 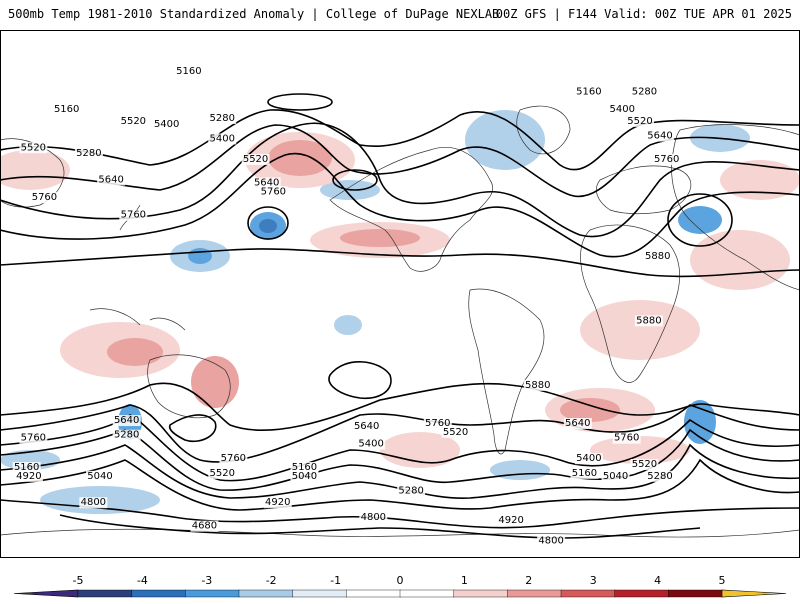 I want to click on antarctica-outline, so click(x=400, y=543).